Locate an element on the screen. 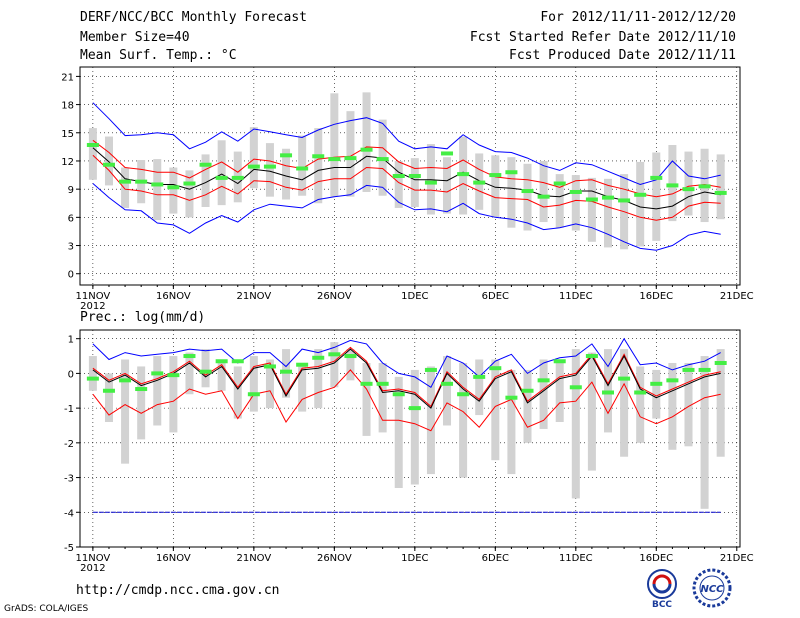 The width and height of the screenshot is (800, 618). panel-0-ytick-label: 12 is located at coordinates (67, 162).